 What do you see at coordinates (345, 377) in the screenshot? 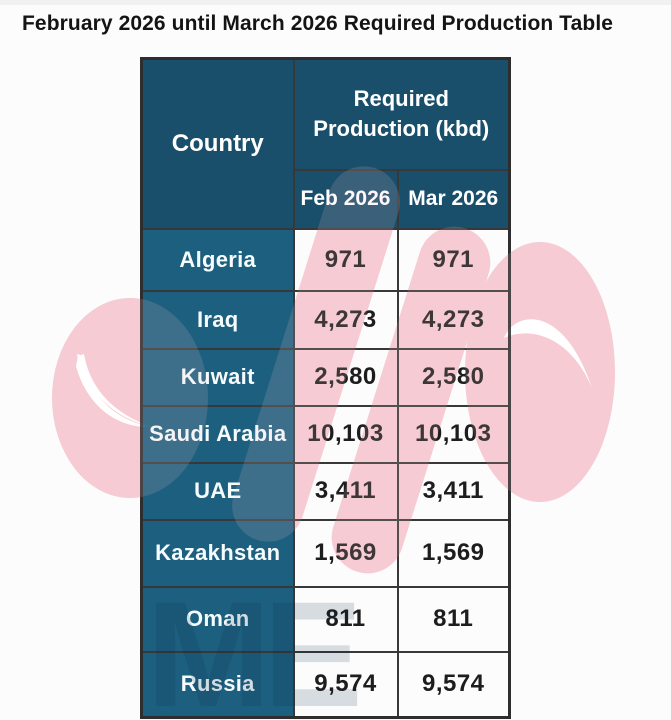
I see `feb-value: 2,580` at bounding box center [345, 377].